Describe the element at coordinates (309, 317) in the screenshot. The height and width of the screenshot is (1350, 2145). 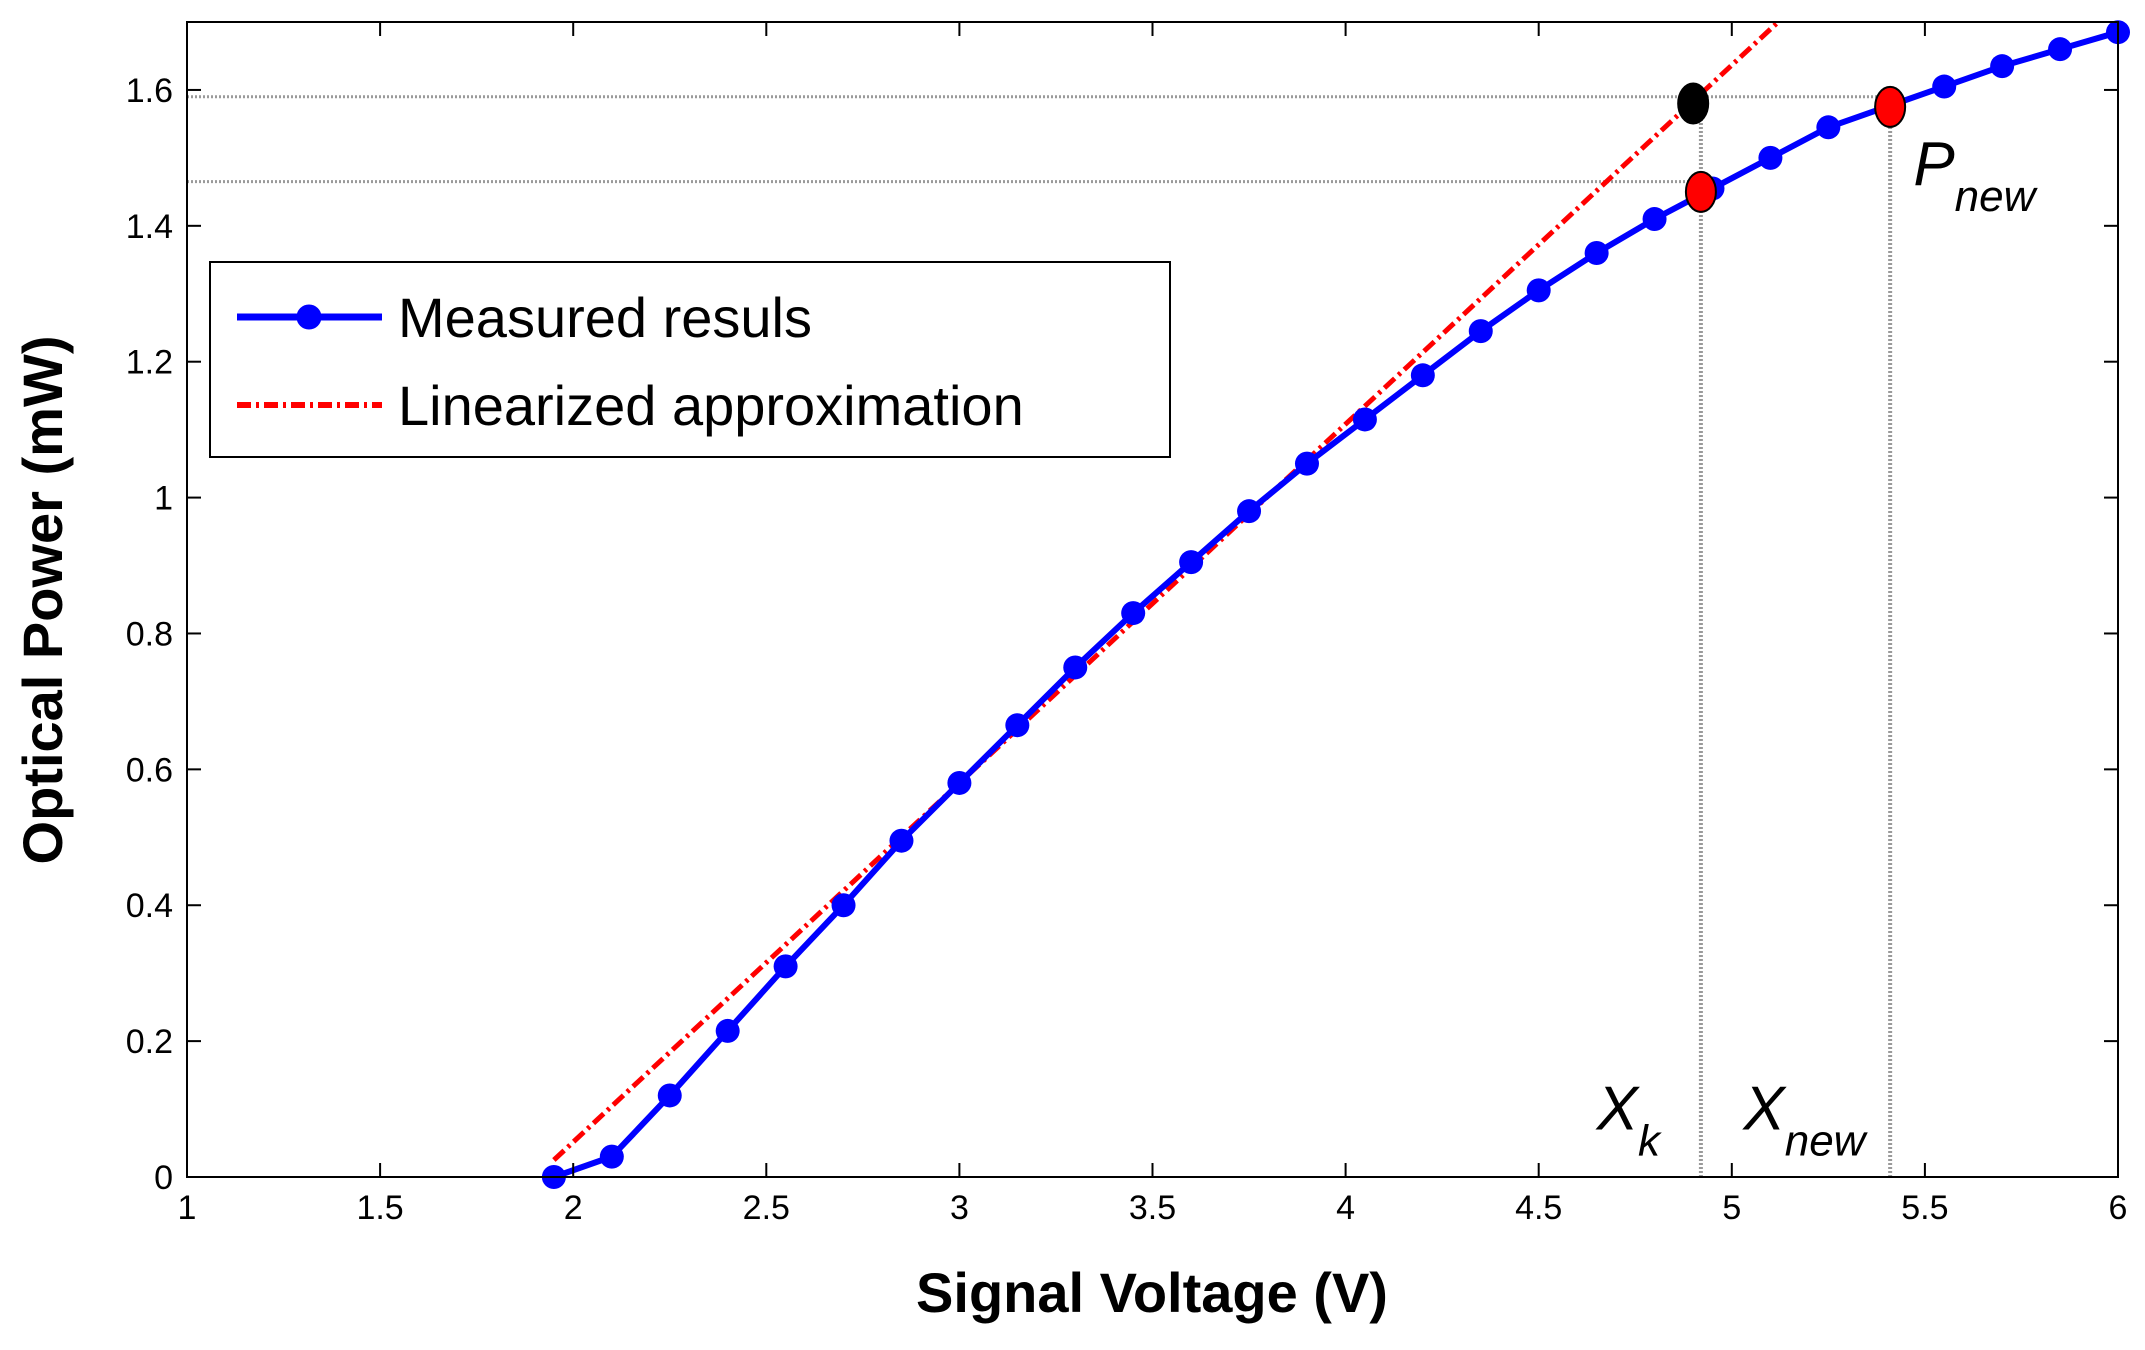
I see `legend-marker-measured` at that location.